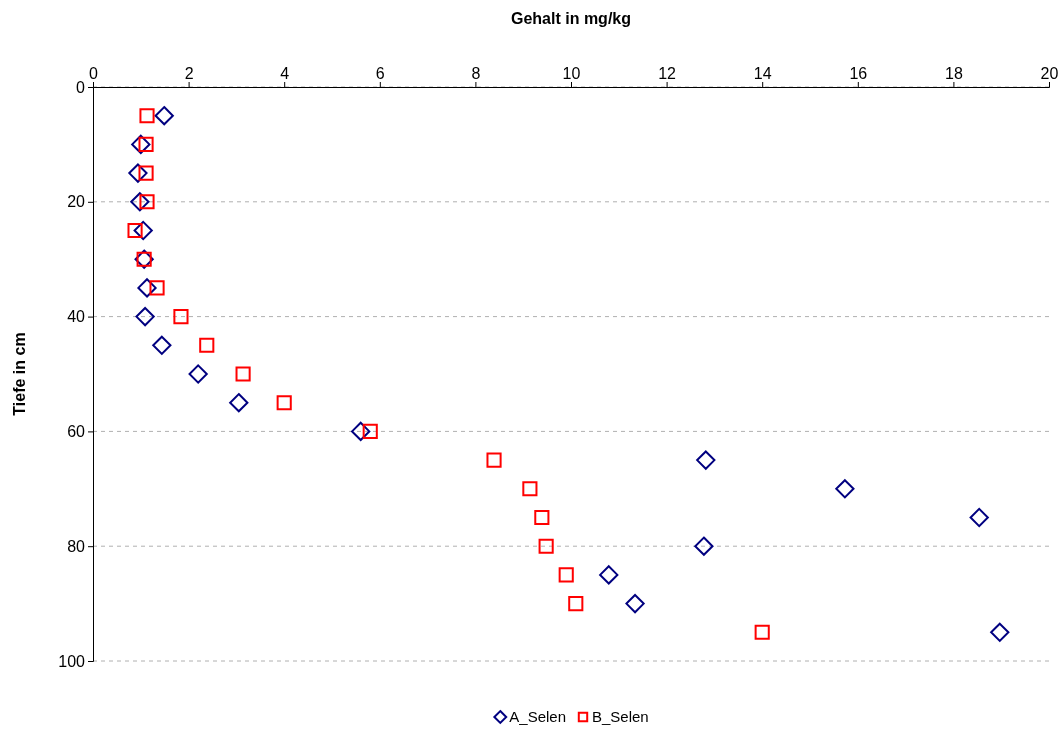 The width and height of the screenshot is (1061, 731). I want to click on x-tick-label: 18, so click(954, 73).